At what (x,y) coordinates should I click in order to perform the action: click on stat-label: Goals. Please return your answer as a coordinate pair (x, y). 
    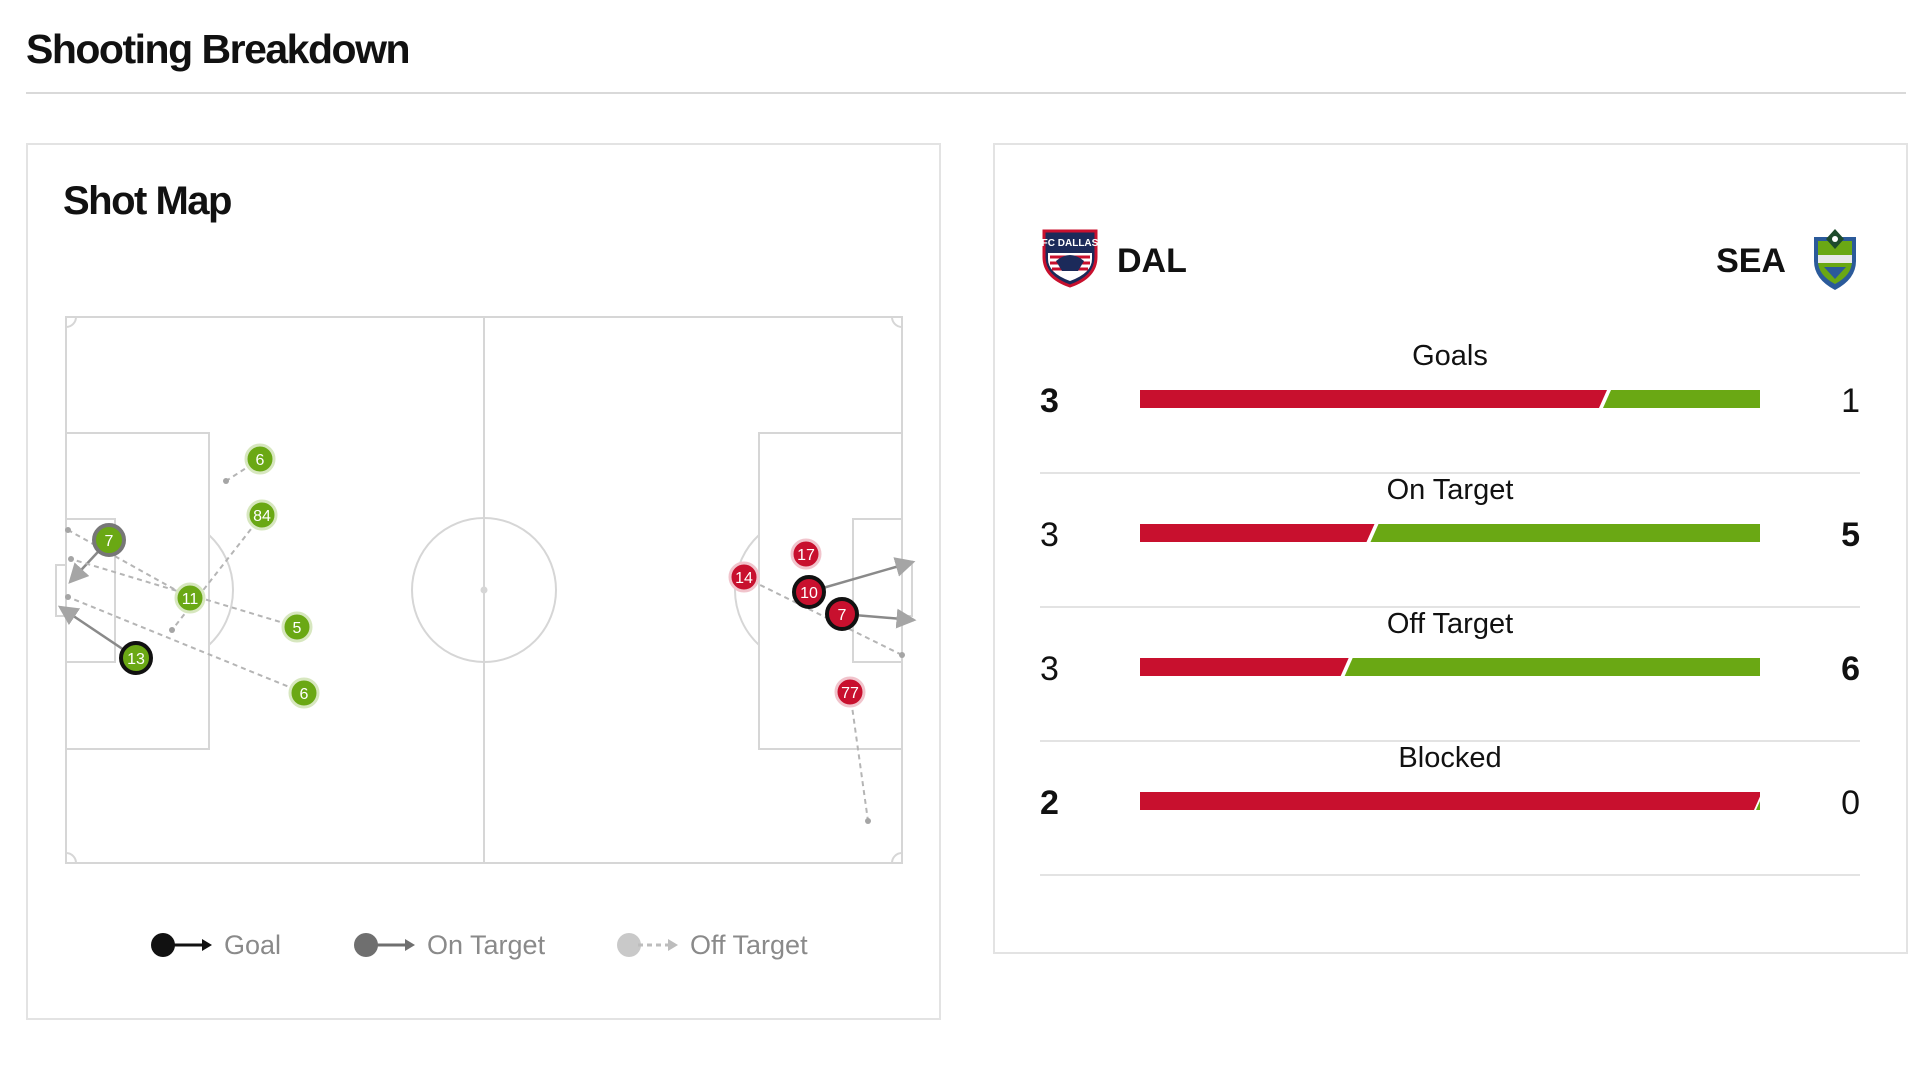
    Looking at the image, I should click on (1450, 356).